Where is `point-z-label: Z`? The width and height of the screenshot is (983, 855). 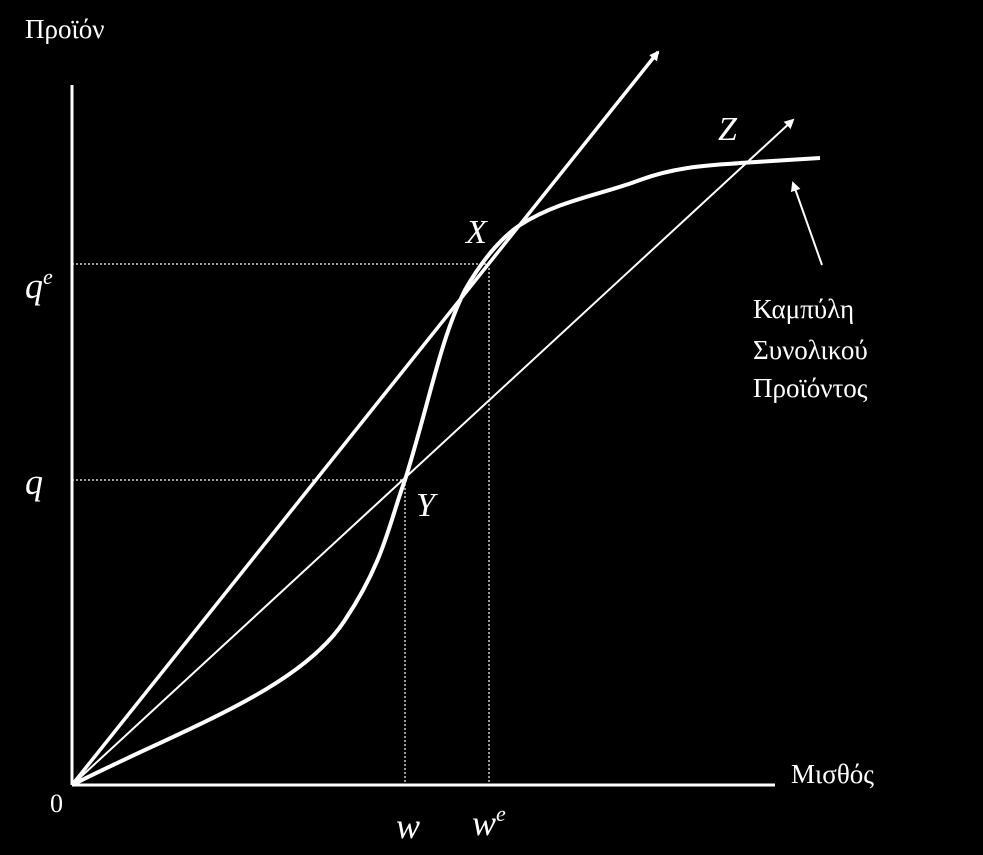 point-z-label: Z is located at coordinates (728, 129).